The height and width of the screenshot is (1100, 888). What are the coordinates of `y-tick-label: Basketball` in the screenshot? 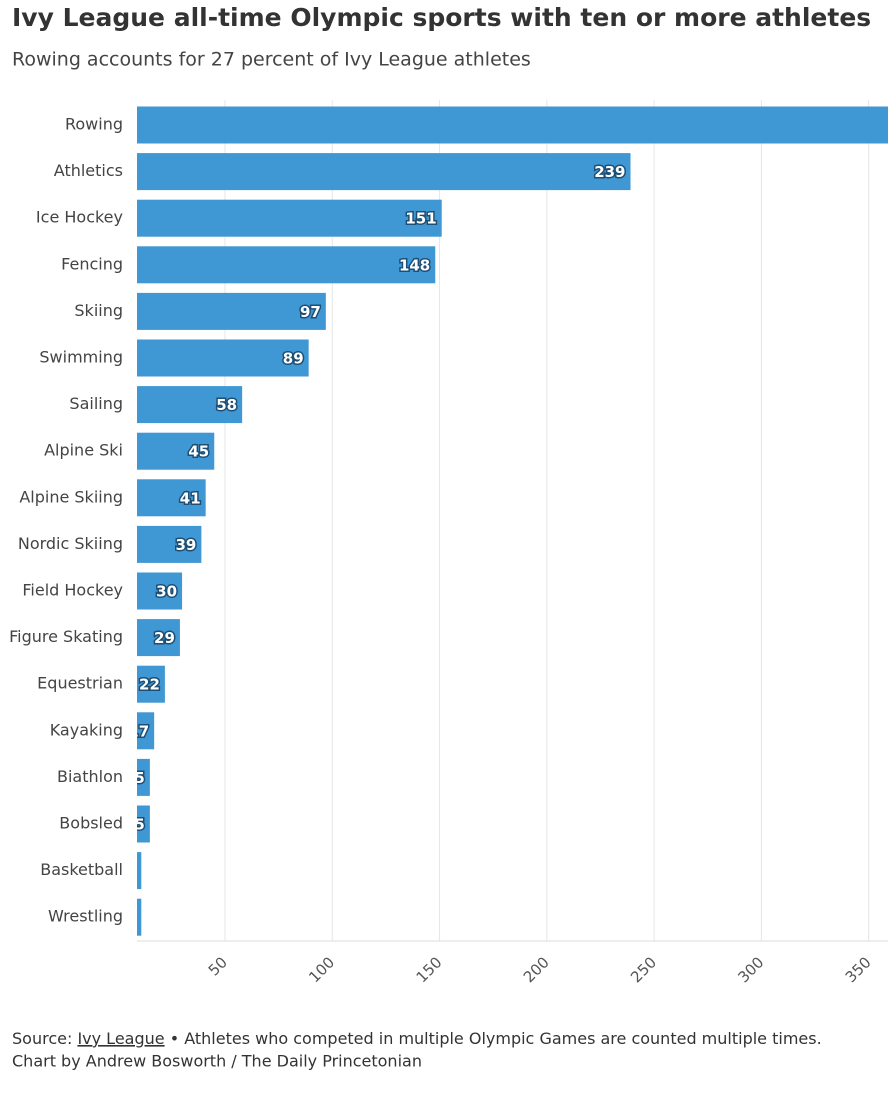 It's located at (81, 869).